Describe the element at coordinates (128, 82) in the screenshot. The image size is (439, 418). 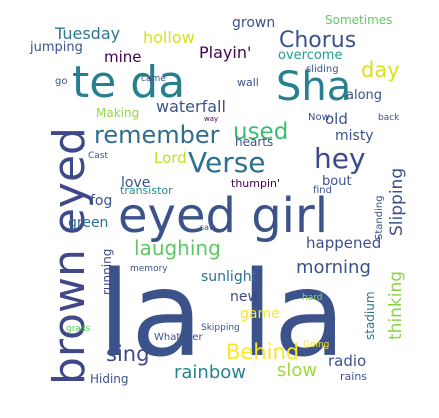
I see `cloud-word: te da` at that location.